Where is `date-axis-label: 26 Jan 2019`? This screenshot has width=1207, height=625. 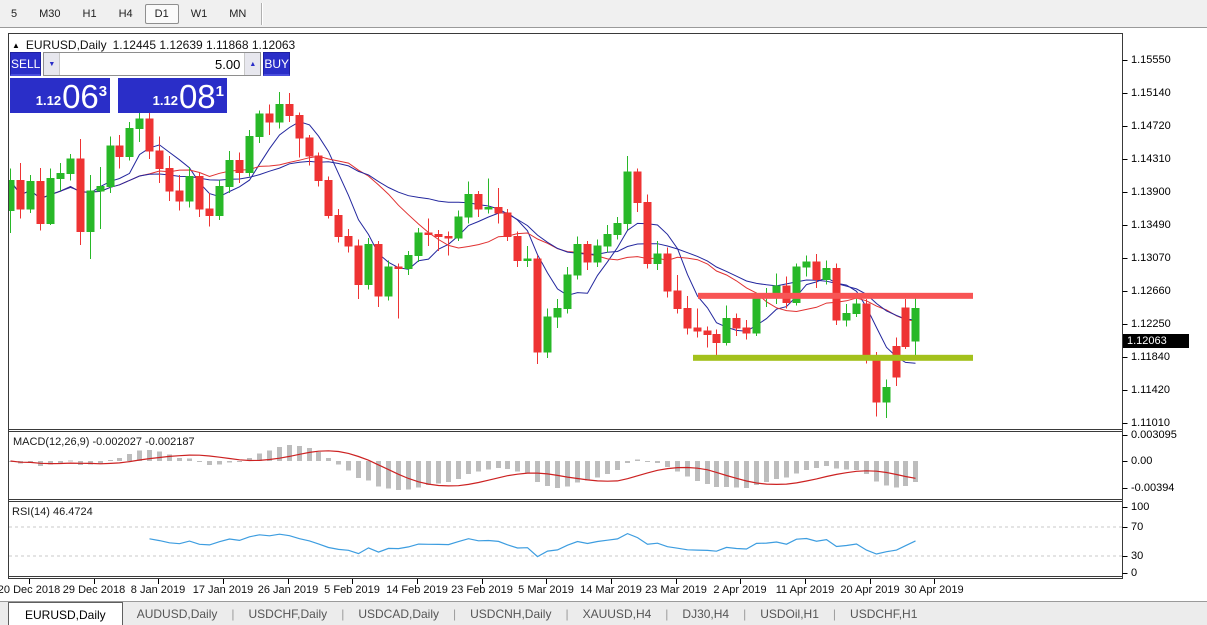 date-axis-label: 26 Jan 2019 is located at coordinates (288, 590).